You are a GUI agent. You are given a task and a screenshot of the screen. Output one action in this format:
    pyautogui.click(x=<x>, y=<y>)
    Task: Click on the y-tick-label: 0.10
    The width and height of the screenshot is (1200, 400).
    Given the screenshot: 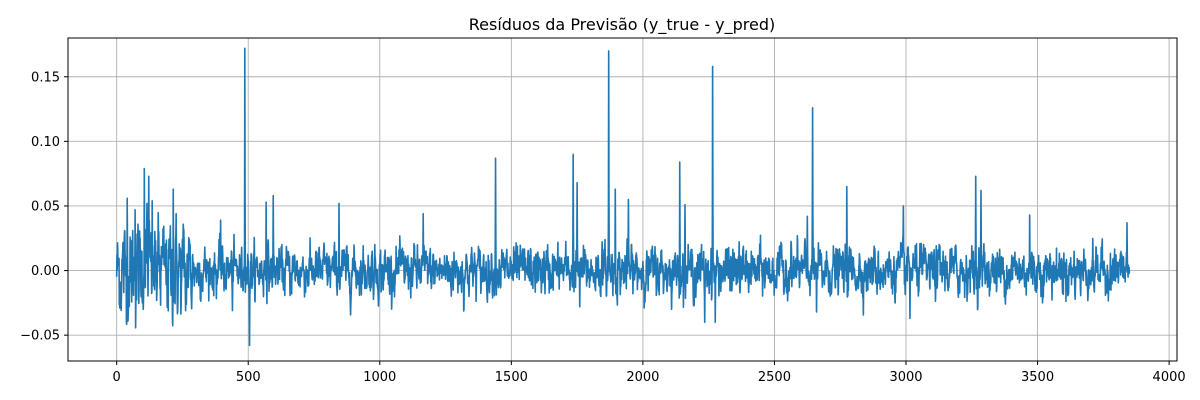 What is the action you would take?
    pyautogui.click(x=45, y=142)
    